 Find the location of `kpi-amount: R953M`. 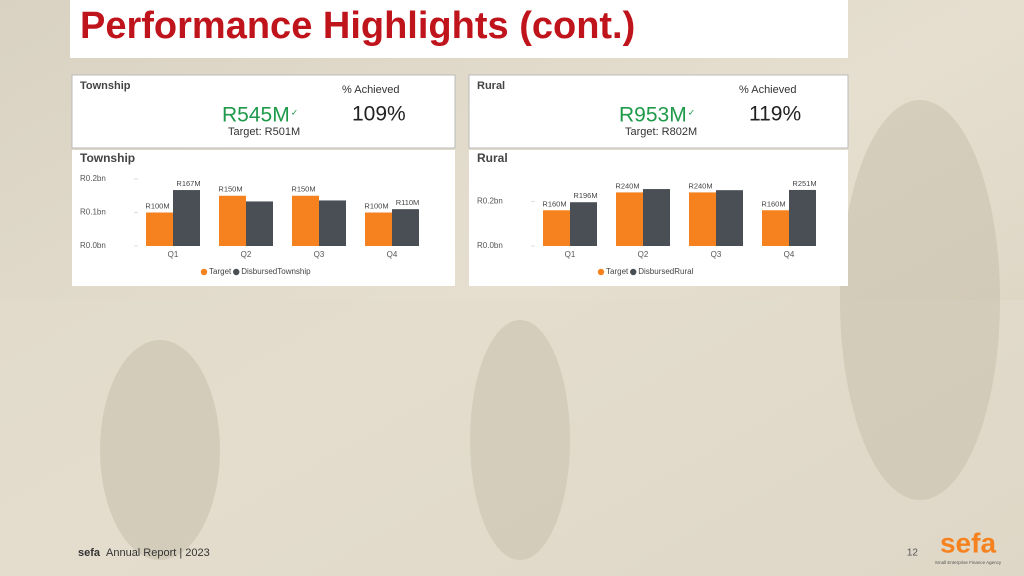

kpi-amount: R953M is located at coordinates (653, 115).